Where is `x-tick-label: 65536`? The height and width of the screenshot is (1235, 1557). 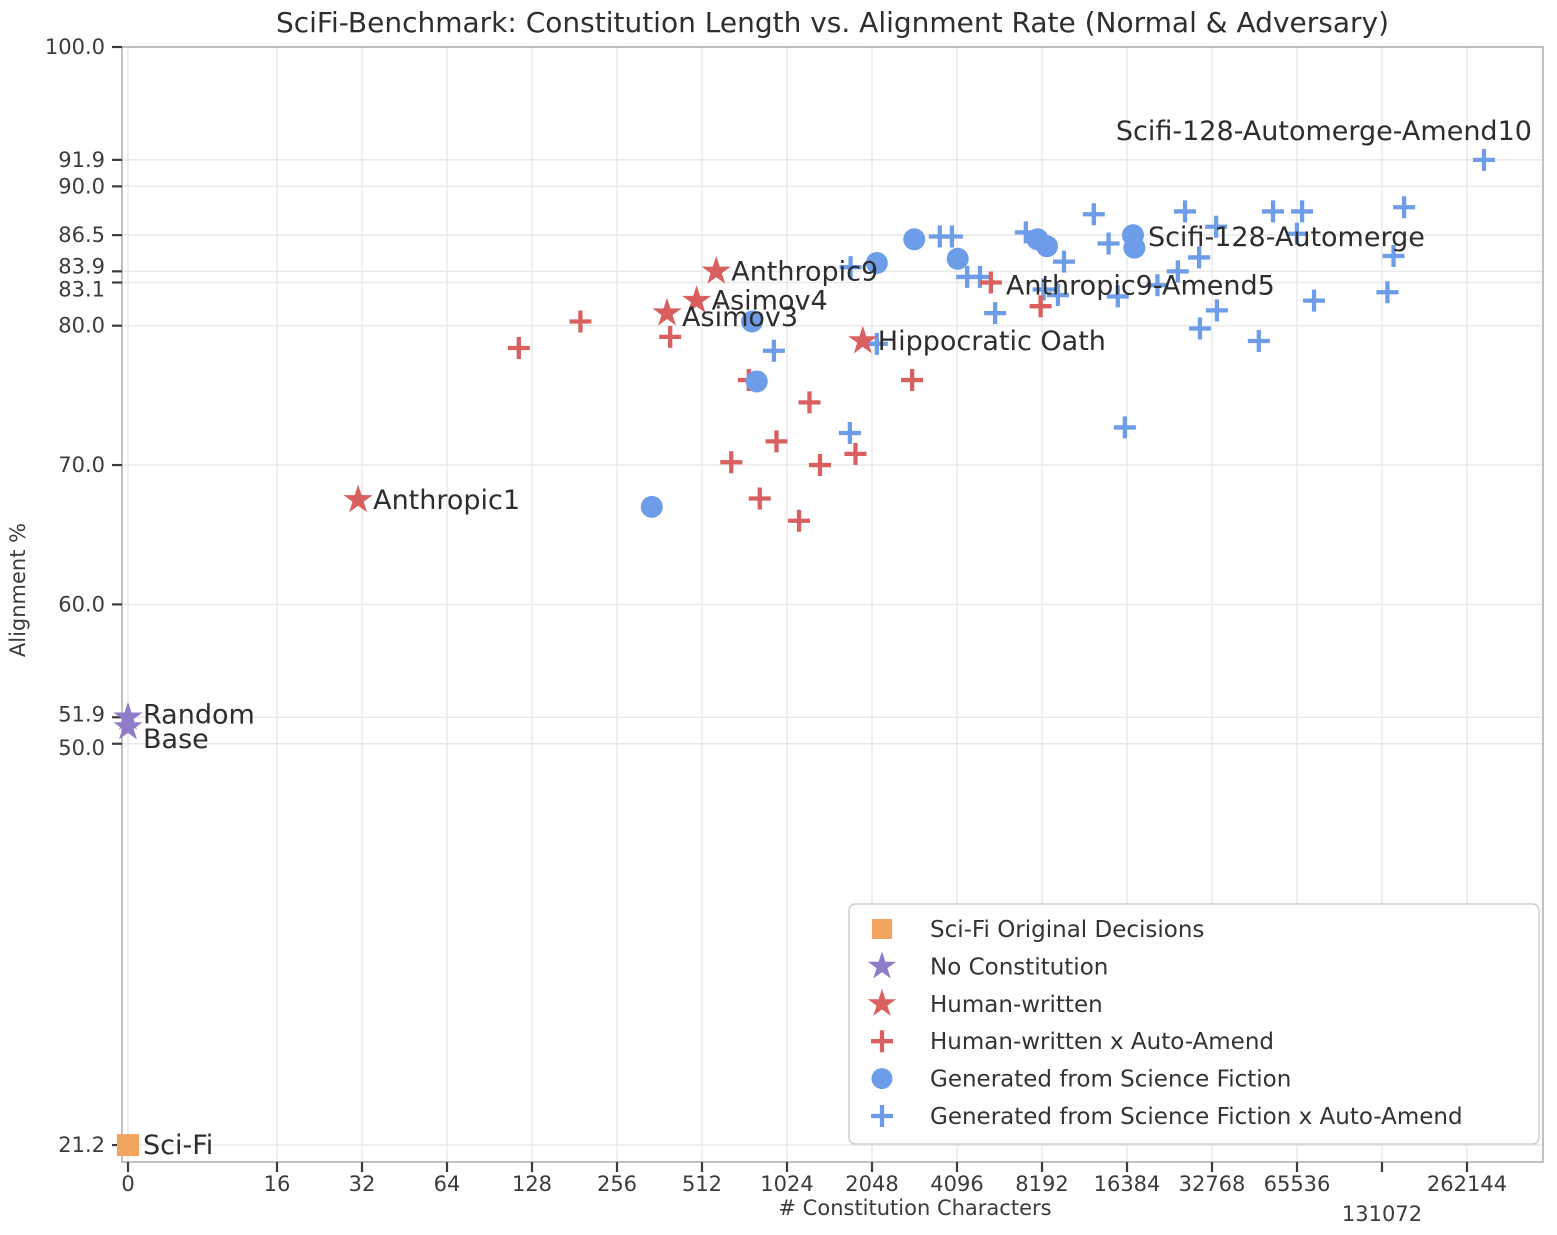
x-tick-label: 65536 is located at coordinates (1297, 1184).